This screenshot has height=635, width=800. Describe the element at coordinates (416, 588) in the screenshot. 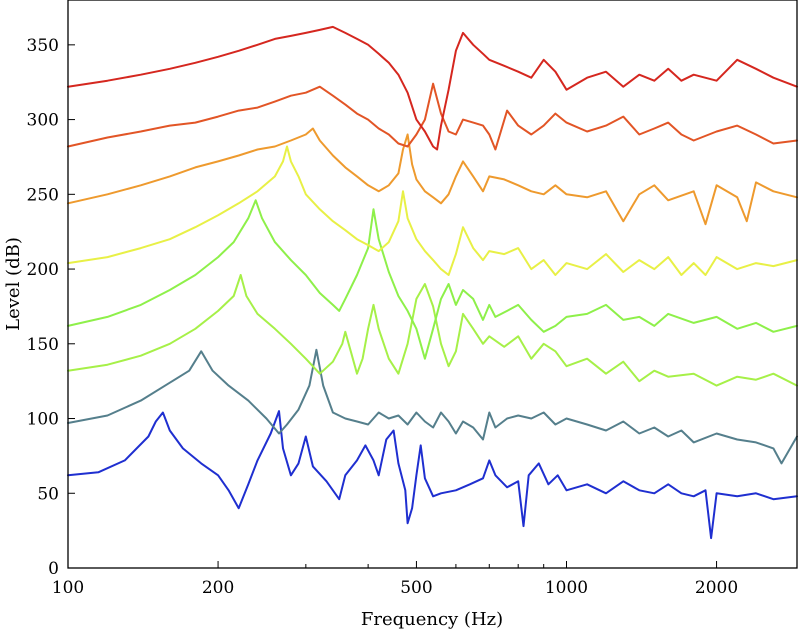

I see `x-tick-label: 500` at that location.